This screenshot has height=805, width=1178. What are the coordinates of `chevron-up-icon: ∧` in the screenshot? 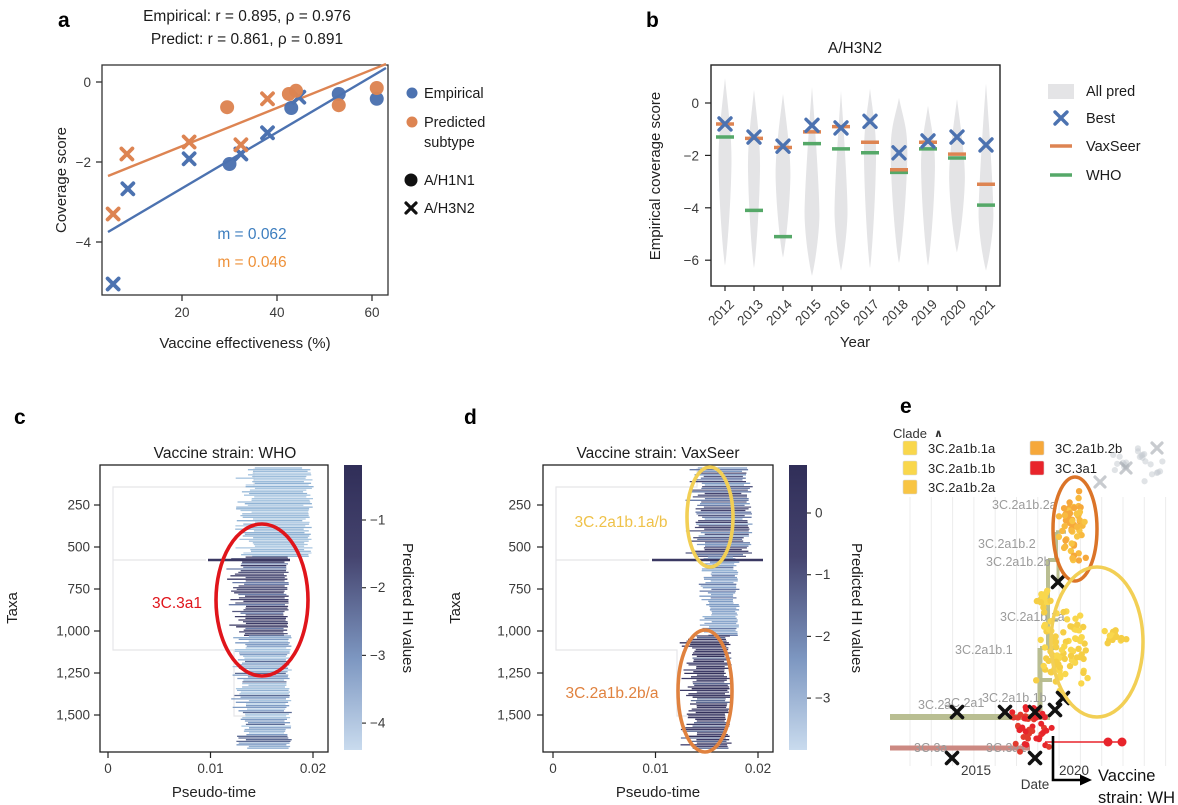 It's located at (938, 434).